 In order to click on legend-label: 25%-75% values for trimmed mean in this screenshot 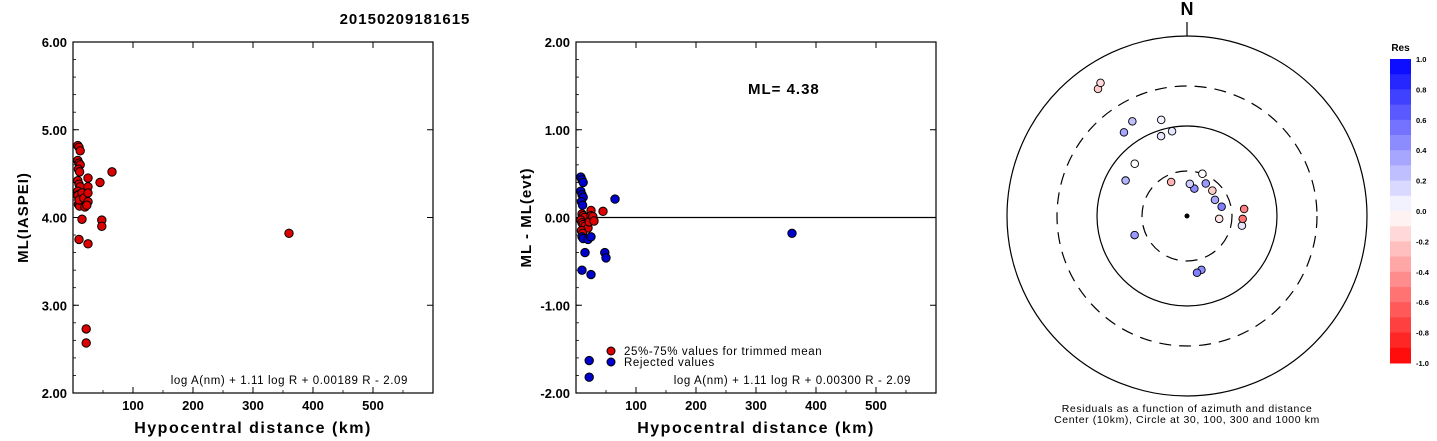, I will do `click(723, 352)`.